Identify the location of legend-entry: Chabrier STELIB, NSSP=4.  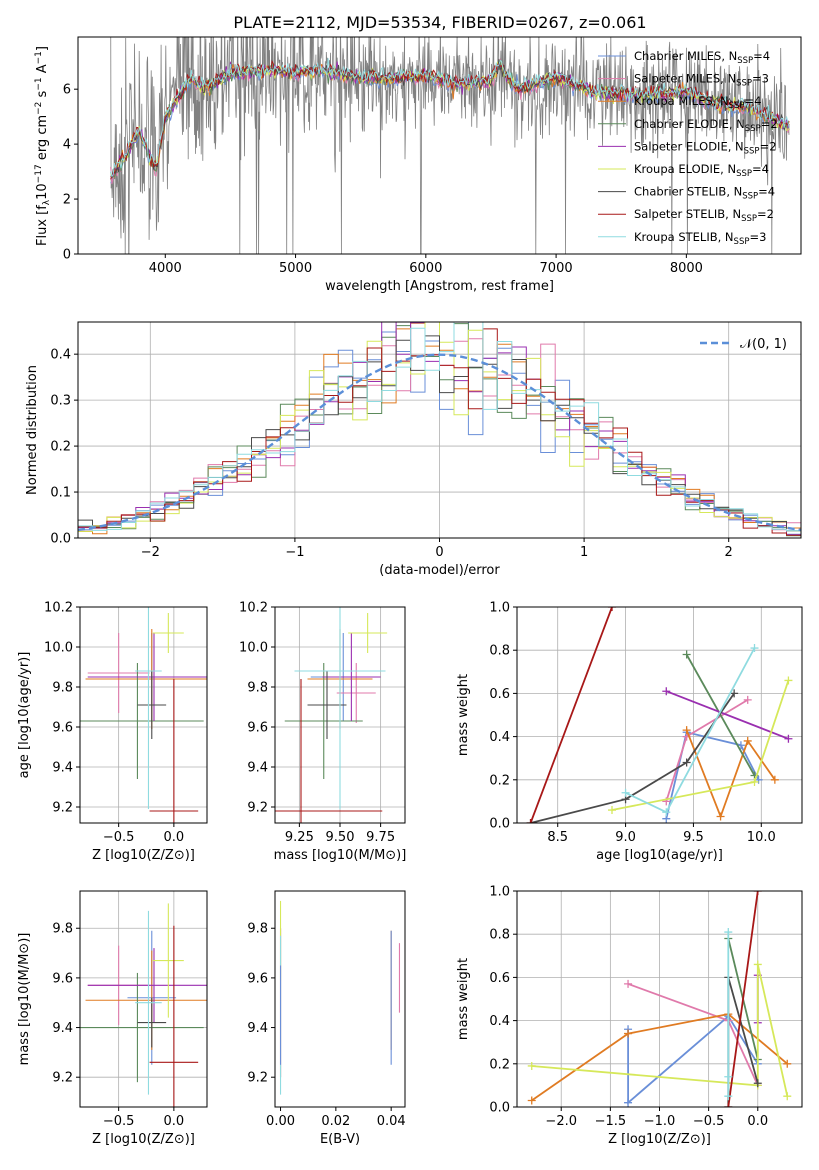
(704, 193).